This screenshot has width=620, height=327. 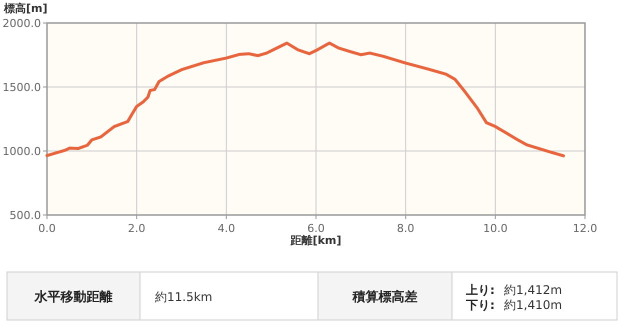 I want to click on x-tick-label: 10.0, so click(x=495, y=228).